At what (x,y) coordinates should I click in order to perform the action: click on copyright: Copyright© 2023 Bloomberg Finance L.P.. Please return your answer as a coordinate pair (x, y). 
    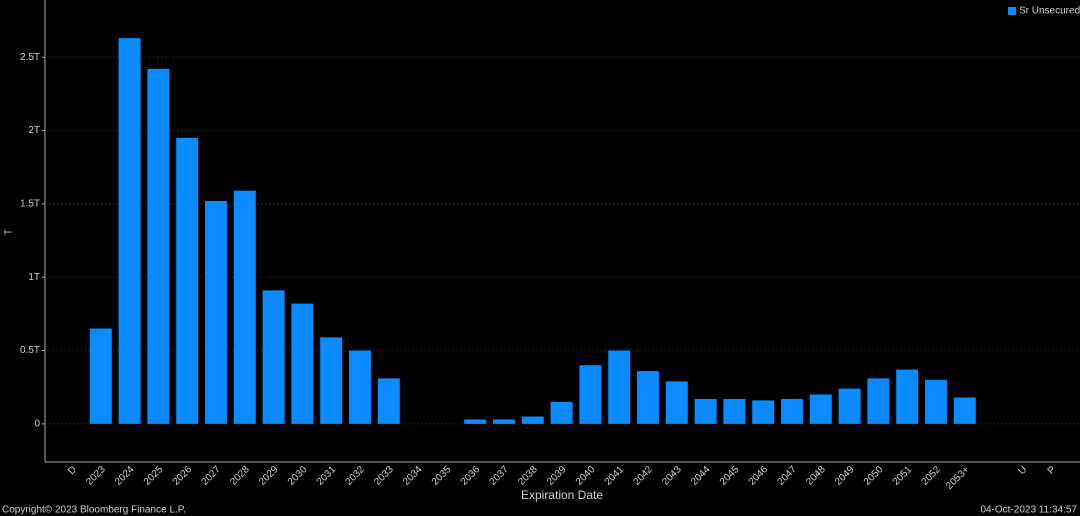
    Looking at the image, I should click on (94, 510).